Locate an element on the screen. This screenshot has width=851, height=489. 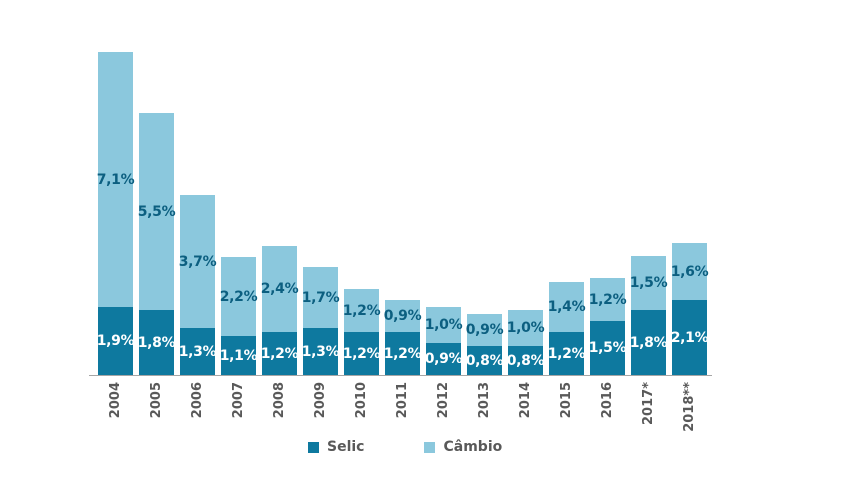
legend-label-cambio: Câmbio is located at coordinates (473, 447).